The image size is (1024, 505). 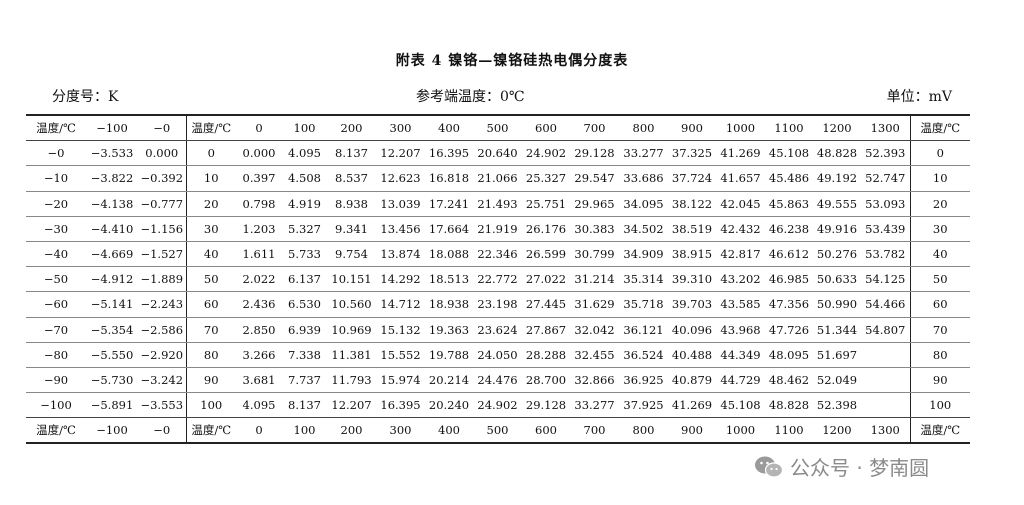 I want to click on table-cell: −0.777, so click(x=162, y=204).